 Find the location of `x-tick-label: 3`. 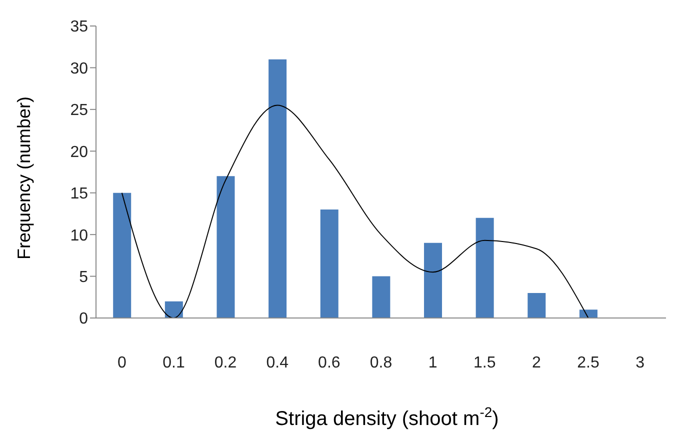

x-tick-label: 3 is located at coordinates (640, 363).